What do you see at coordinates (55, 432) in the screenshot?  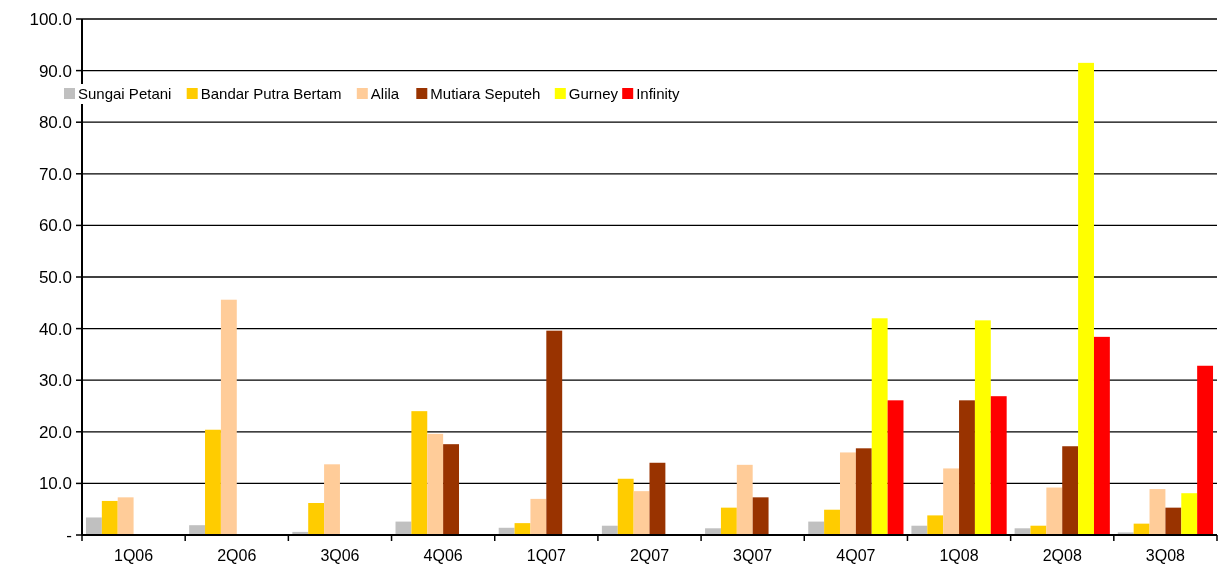 I see `y-tick-label: 20.0` at bounding box center [55, 432].